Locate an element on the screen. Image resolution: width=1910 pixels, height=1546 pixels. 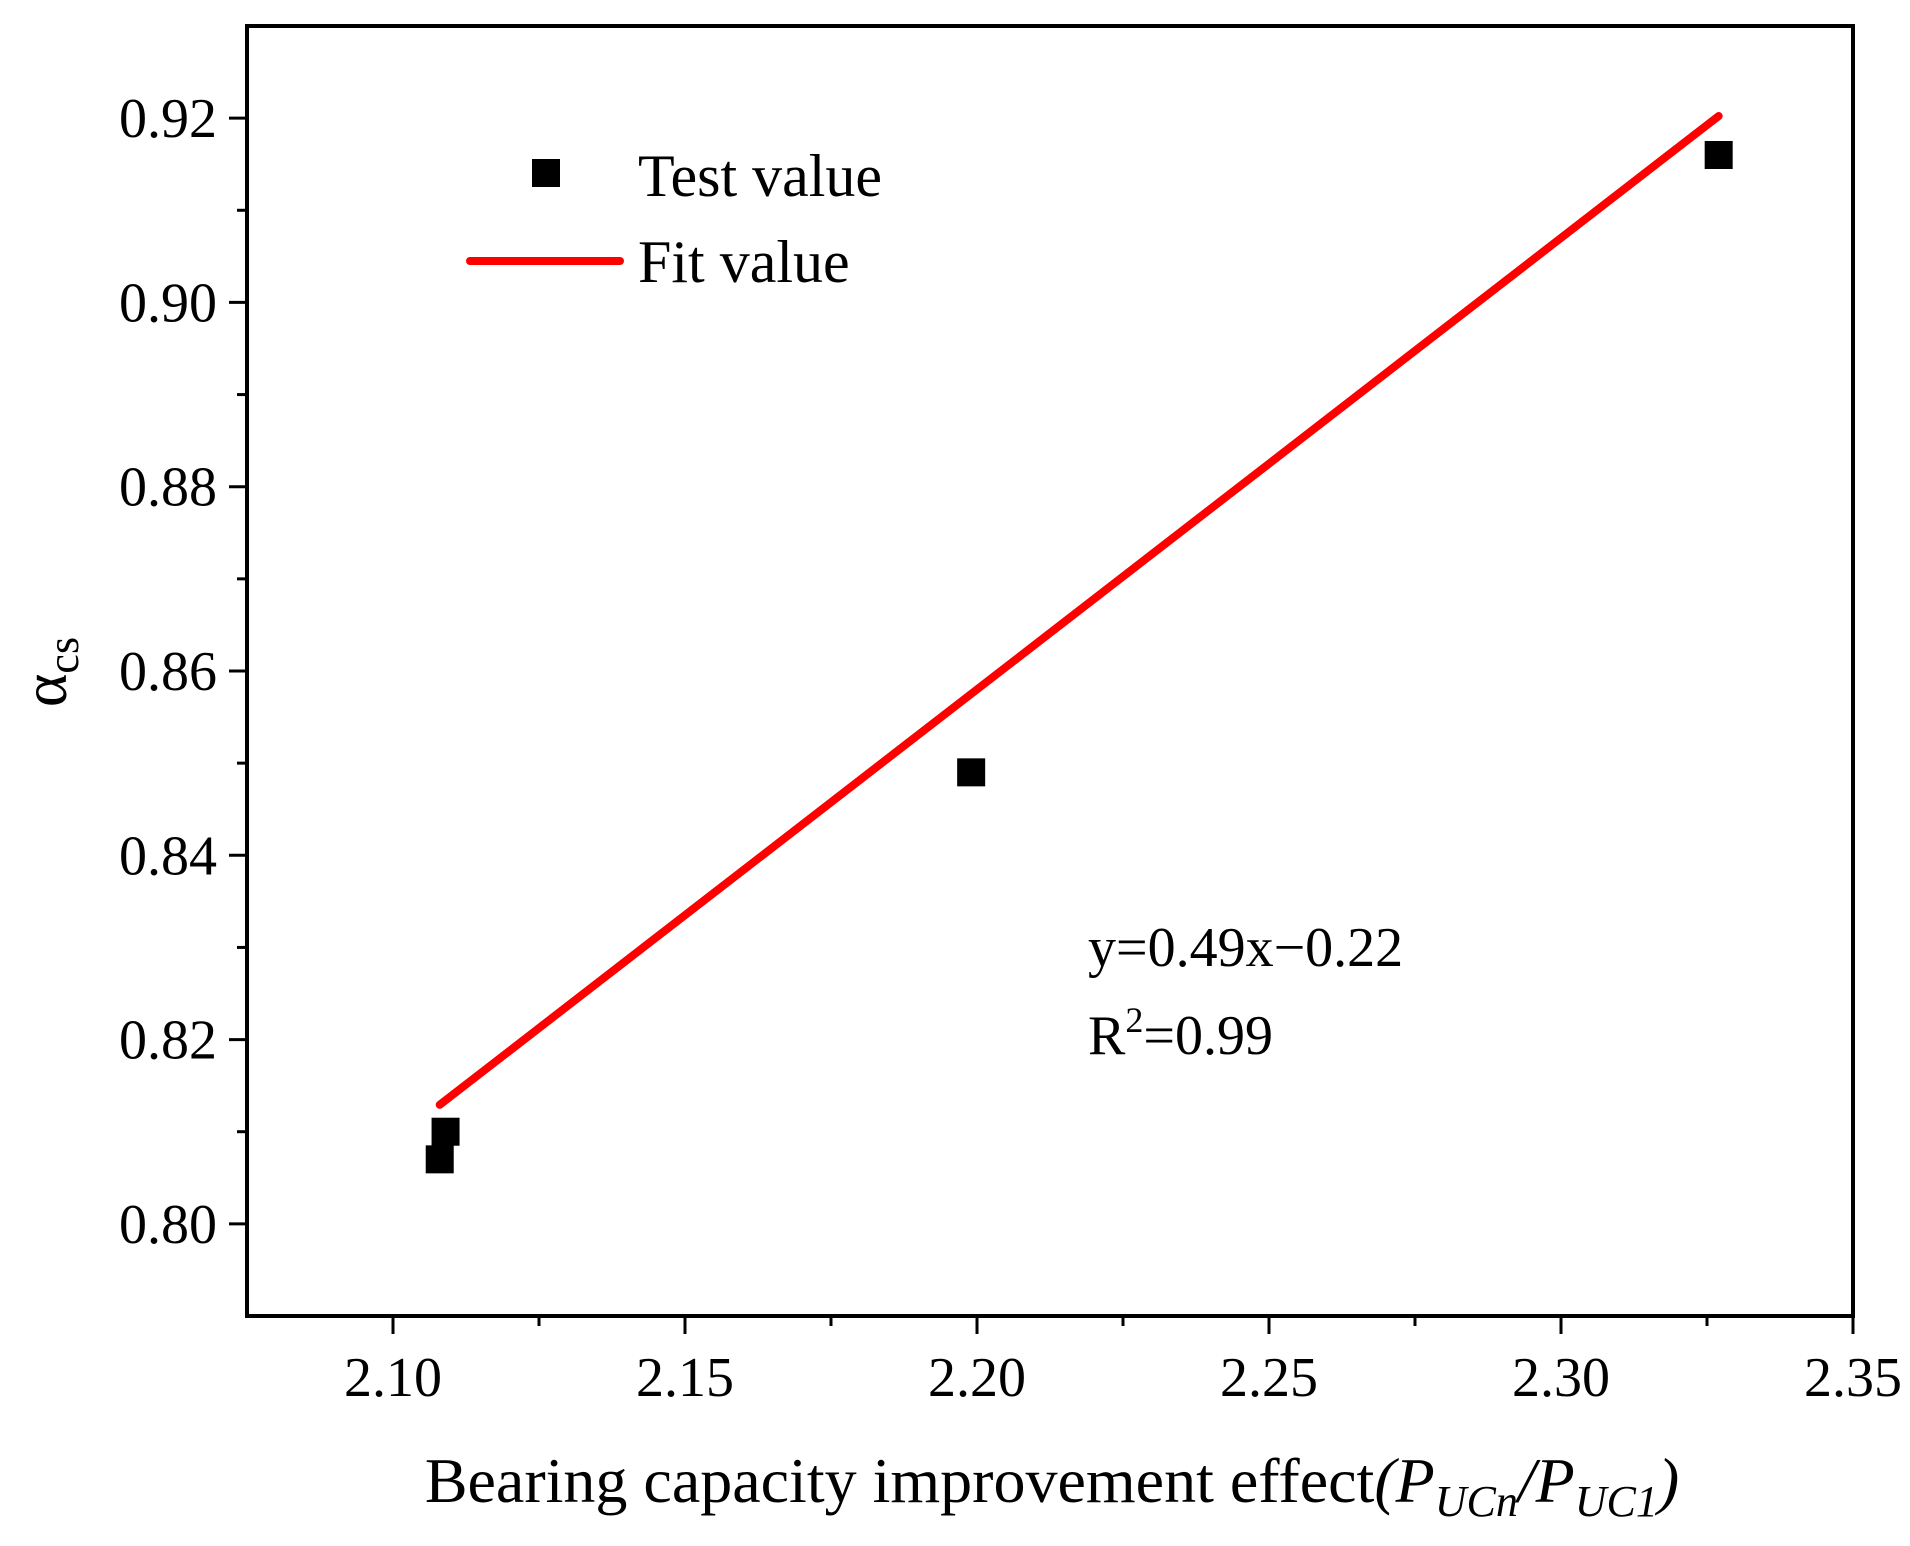
r-squared-value: =0.99 is located at coordinates (1208, 1036).